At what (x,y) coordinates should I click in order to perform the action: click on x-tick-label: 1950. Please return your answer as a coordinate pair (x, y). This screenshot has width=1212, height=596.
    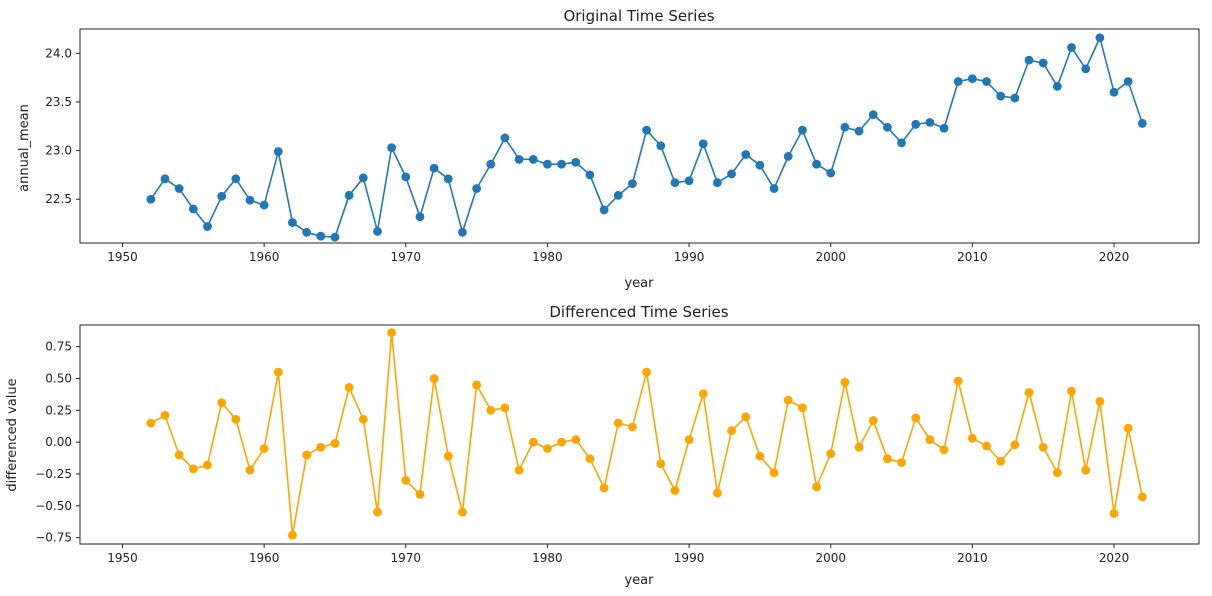
    Looking at the image, I should click on (122, 257).